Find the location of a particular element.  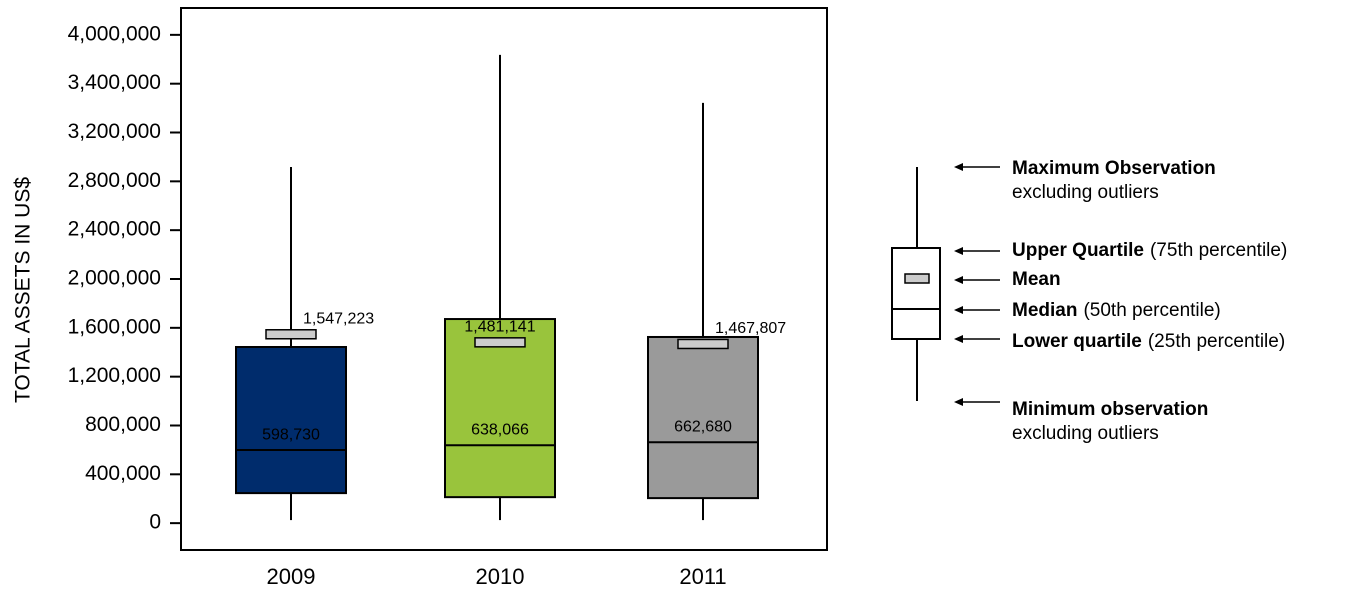

key-note: (25th percentile) is located at coordinates (1216, 341).